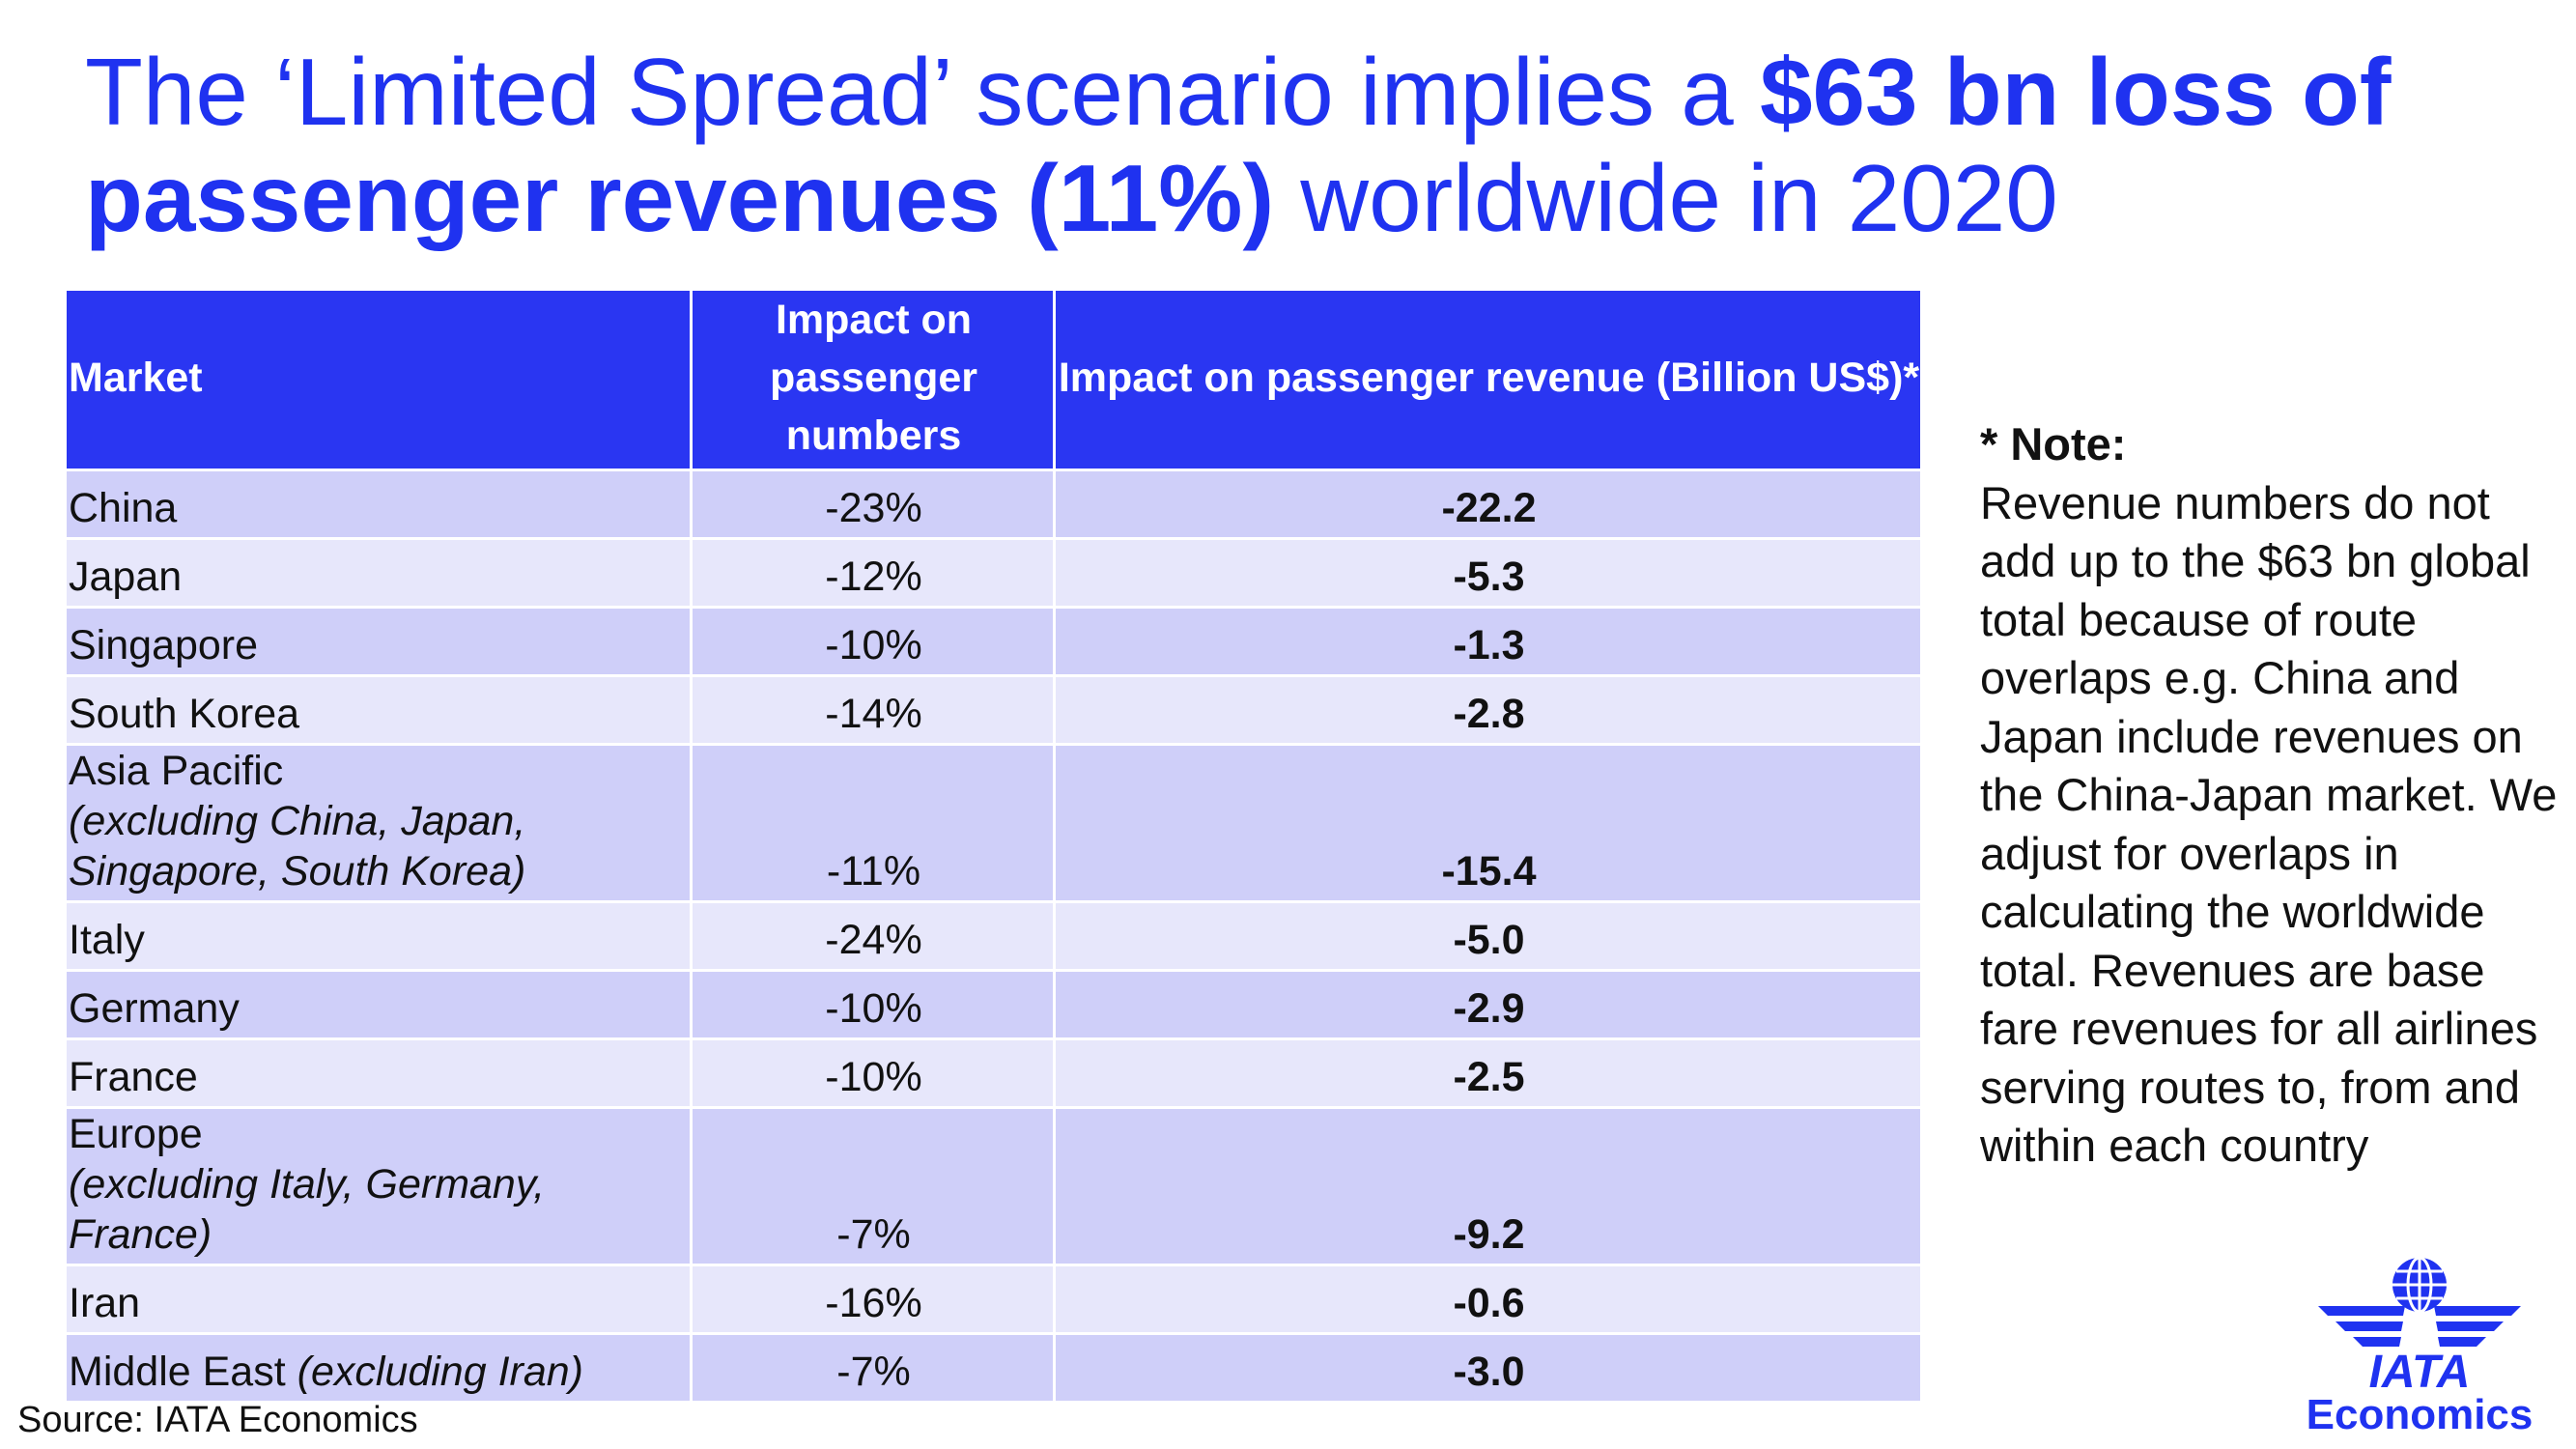 This screenshot has width=2576, height=1449. I want to click on table-row: Middle East (excluding Iran) -7% -3.0, so click(993, 1368).